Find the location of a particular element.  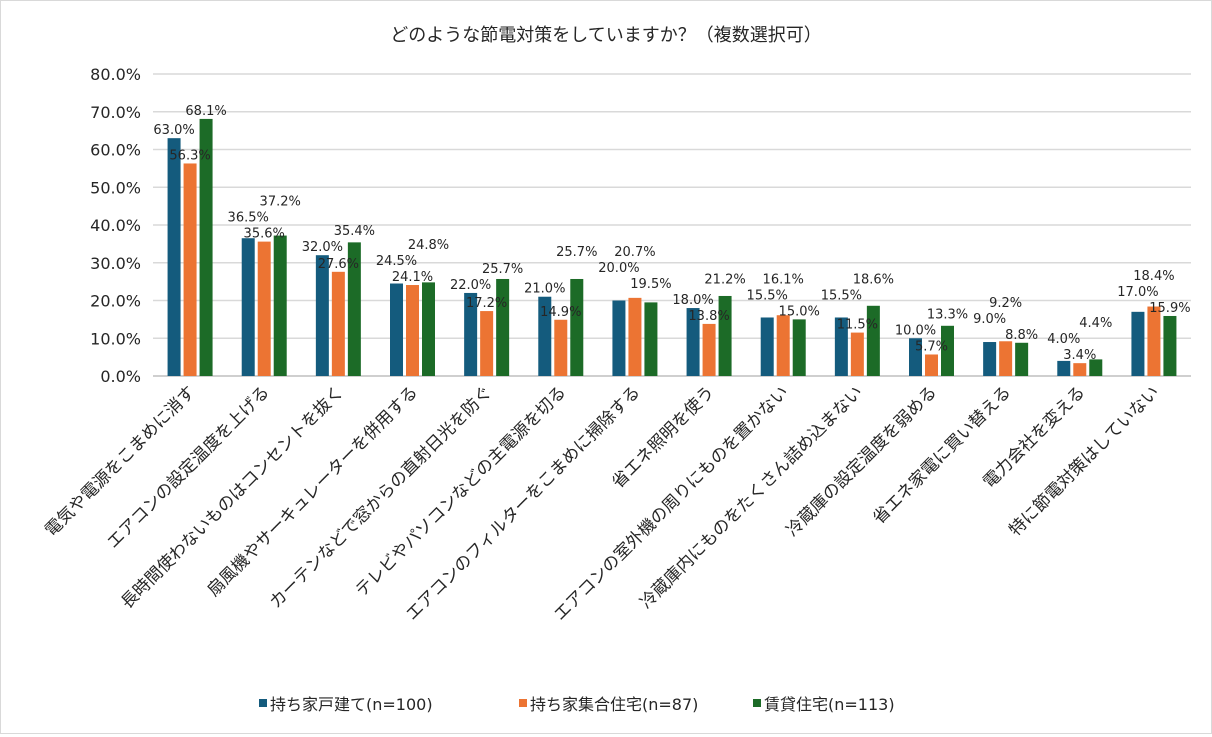

data-label: 3.4% is located at coordinates (1079, 355).